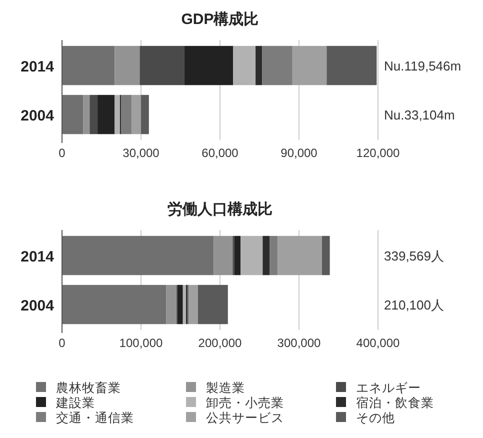 The image size is (483, 438). What do you see at coordinates (395, 402) in the screenshot?
I see `legend-label: 宿泊・飲食業` at bounding box center [395, 402].